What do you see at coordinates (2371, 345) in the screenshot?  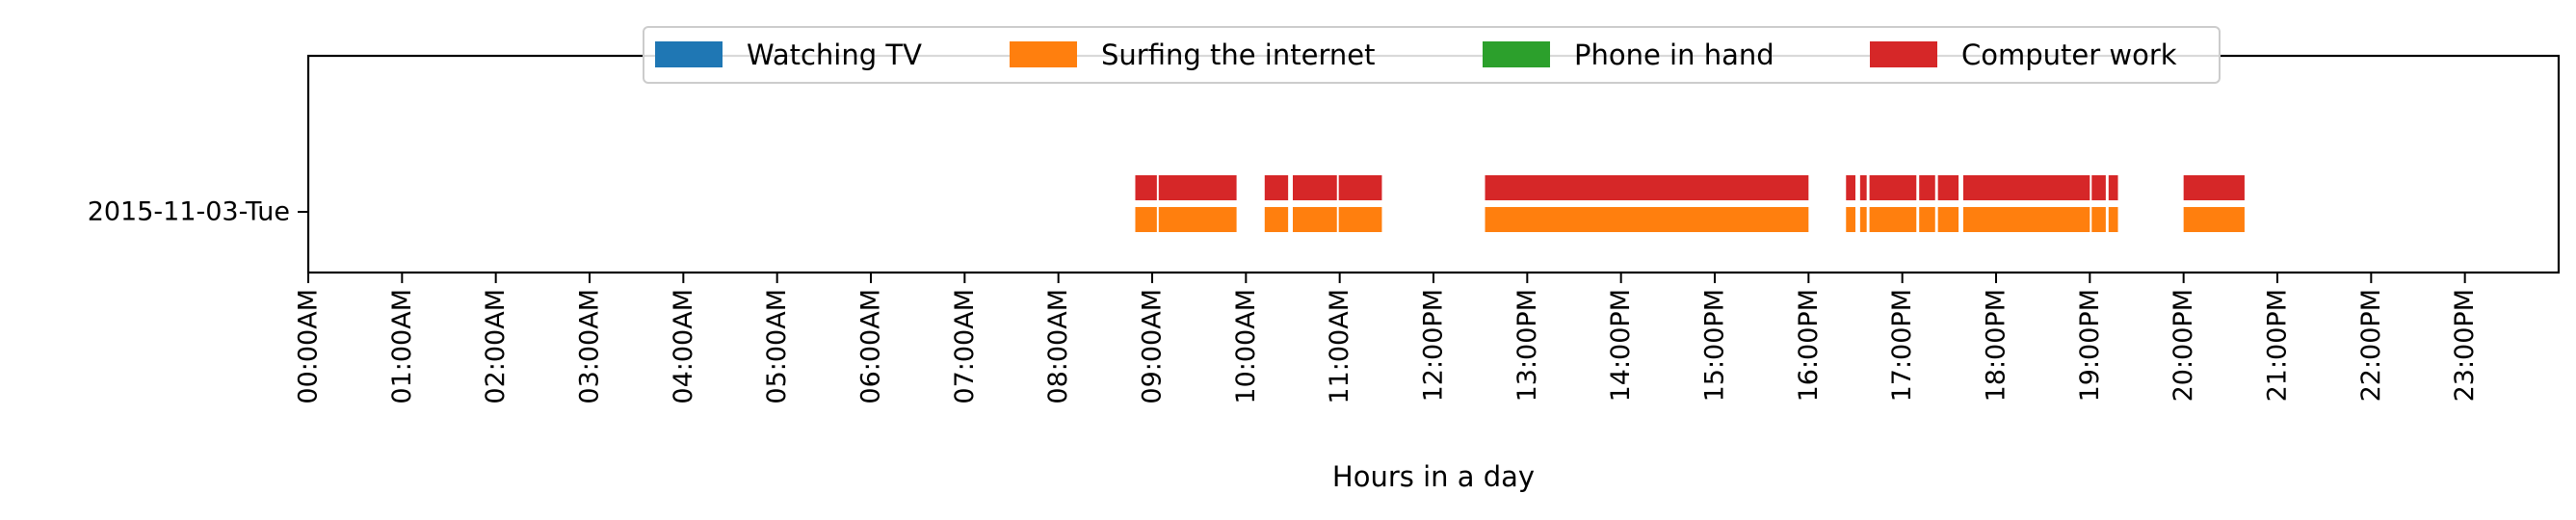 I see `x-tick-label: 22:00PM` at bounding box center [2371, 345].